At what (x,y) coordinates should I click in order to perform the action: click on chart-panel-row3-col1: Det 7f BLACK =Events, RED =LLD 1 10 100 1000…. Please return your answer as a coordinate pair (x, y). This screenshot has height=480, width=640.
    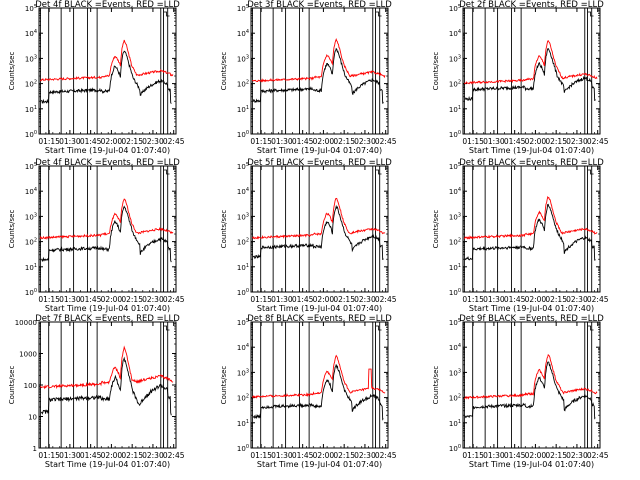
    Looking at the image, I should click on (96, 391).